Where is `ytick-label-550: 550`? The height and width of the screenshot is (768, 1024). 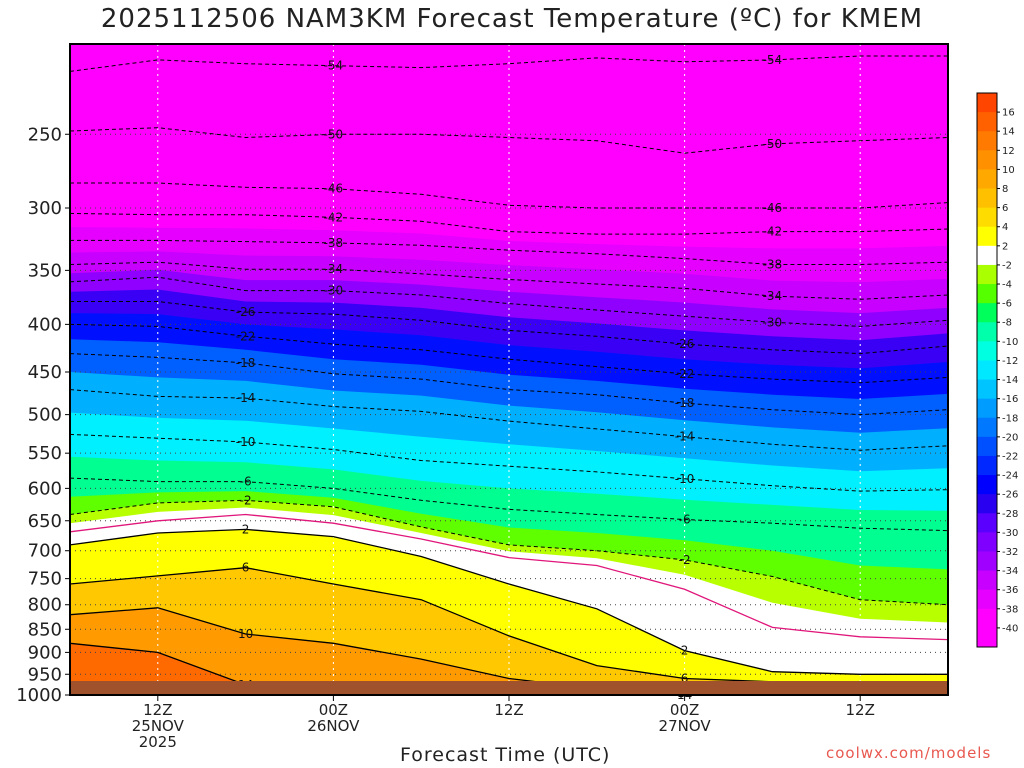 ytick-label-550: 550 is located at coordinates (45, 453).